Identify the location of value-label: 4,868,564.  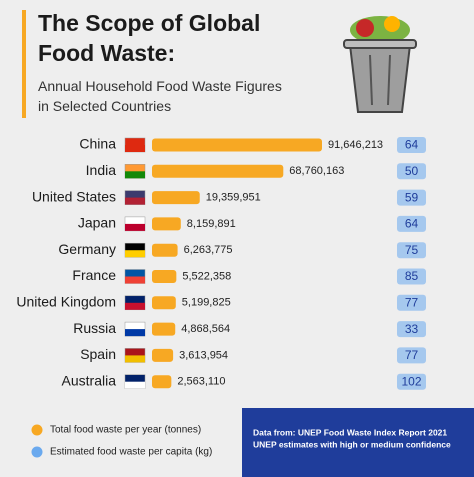
(205, 329).